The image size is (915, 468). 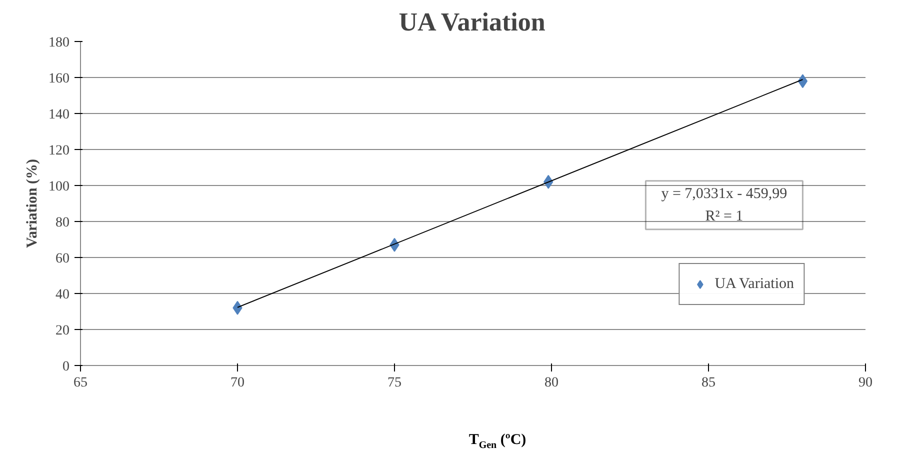 What do you see at coordinates (724, 216) in the screenshot?
I see `annotation: R² = 1` at bounding box center [724, 216].